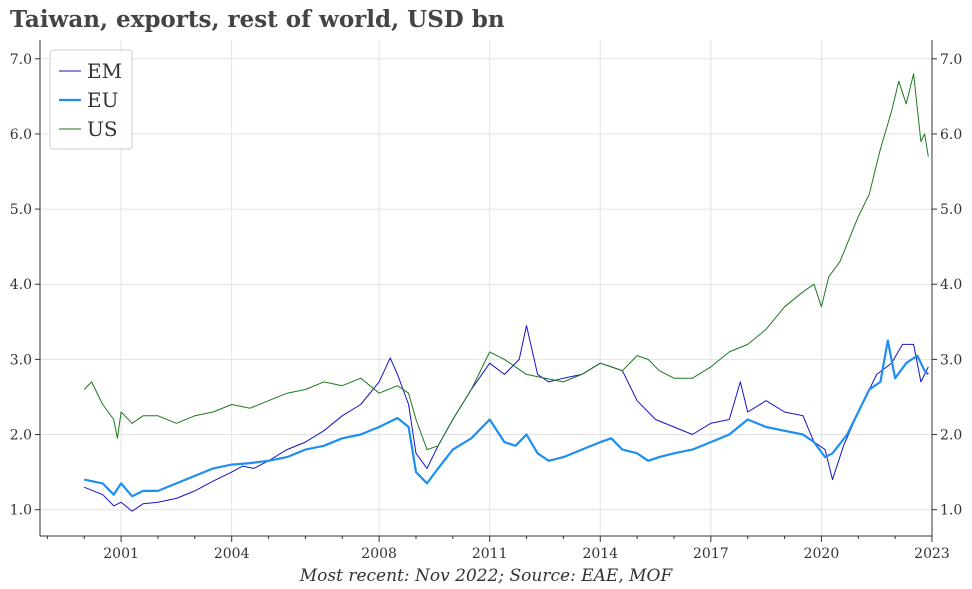  Describe the element at coordinates (21, 60) in the screenshot. I see `y-tick-label-left: 7.0` at that location.